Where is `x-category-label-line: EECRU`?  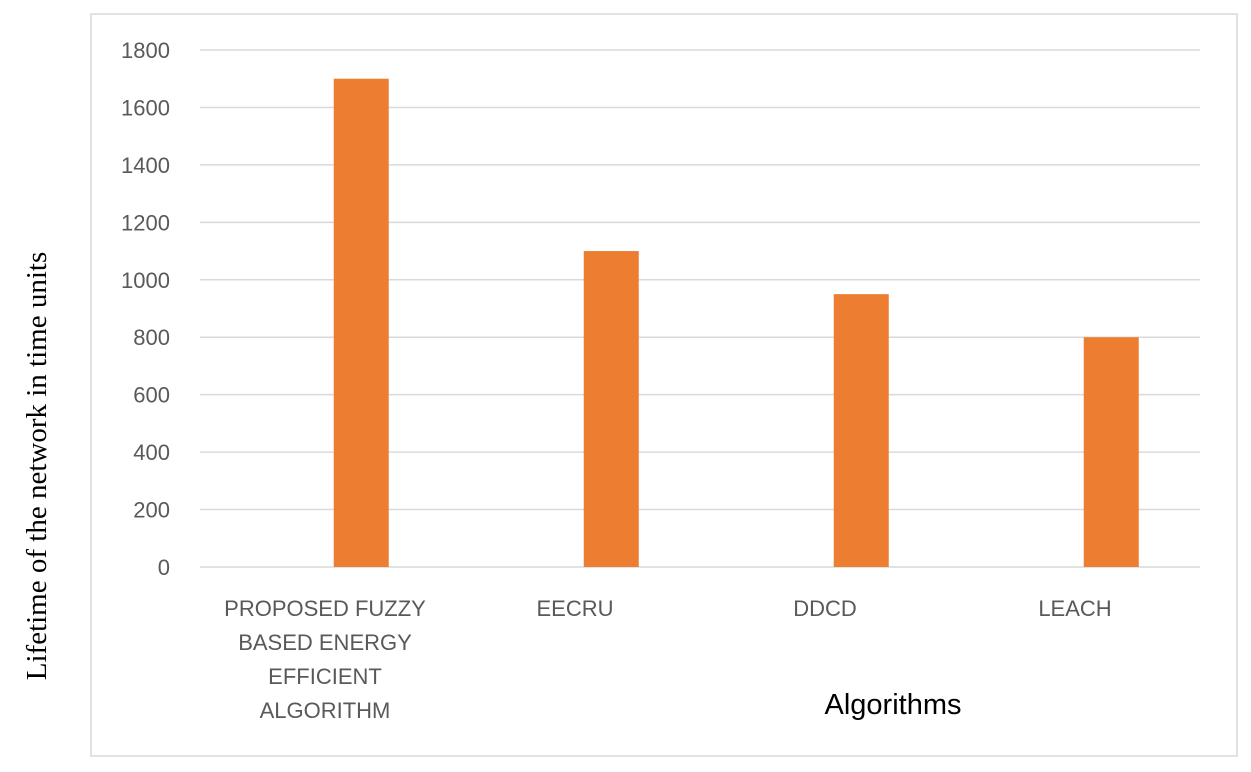 x-category-label-line: EECRU is located at coordinates (574, 608).